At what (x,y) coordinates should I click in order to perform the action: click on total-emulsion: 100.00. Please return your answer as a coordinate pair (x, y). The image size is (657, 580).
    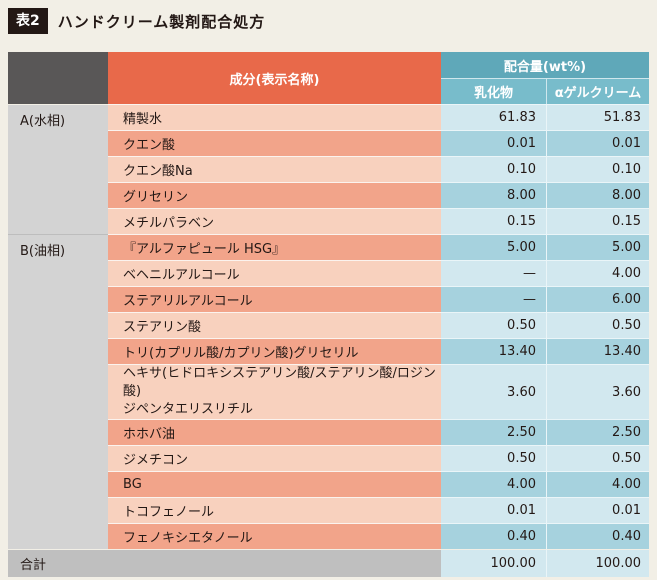
    Looking at the image, I should click on (493, 563).